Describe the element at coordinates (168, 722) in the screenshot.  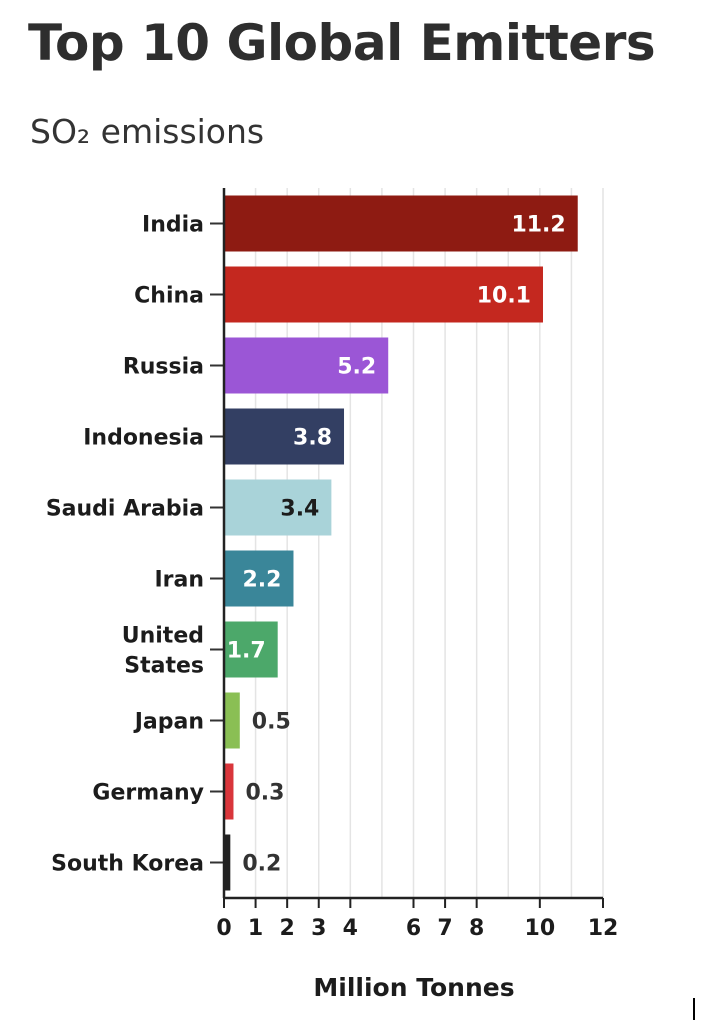
I see `category-label: Japan` at that location.